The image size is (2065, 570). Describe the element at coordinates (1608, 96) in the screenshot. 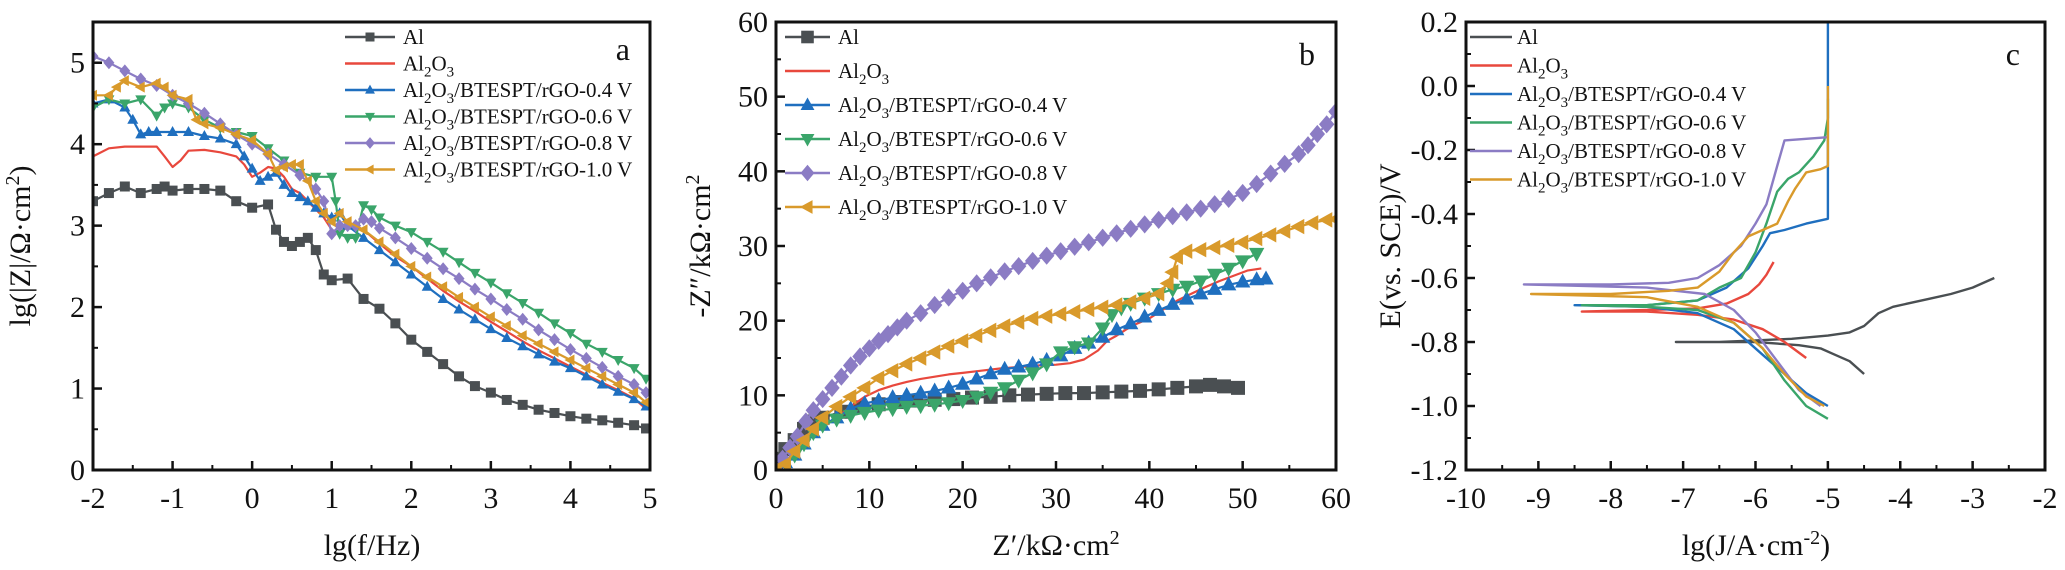

I see `legend-item: Al2O3/BTESPT/rGO-0.4 V` at that location.